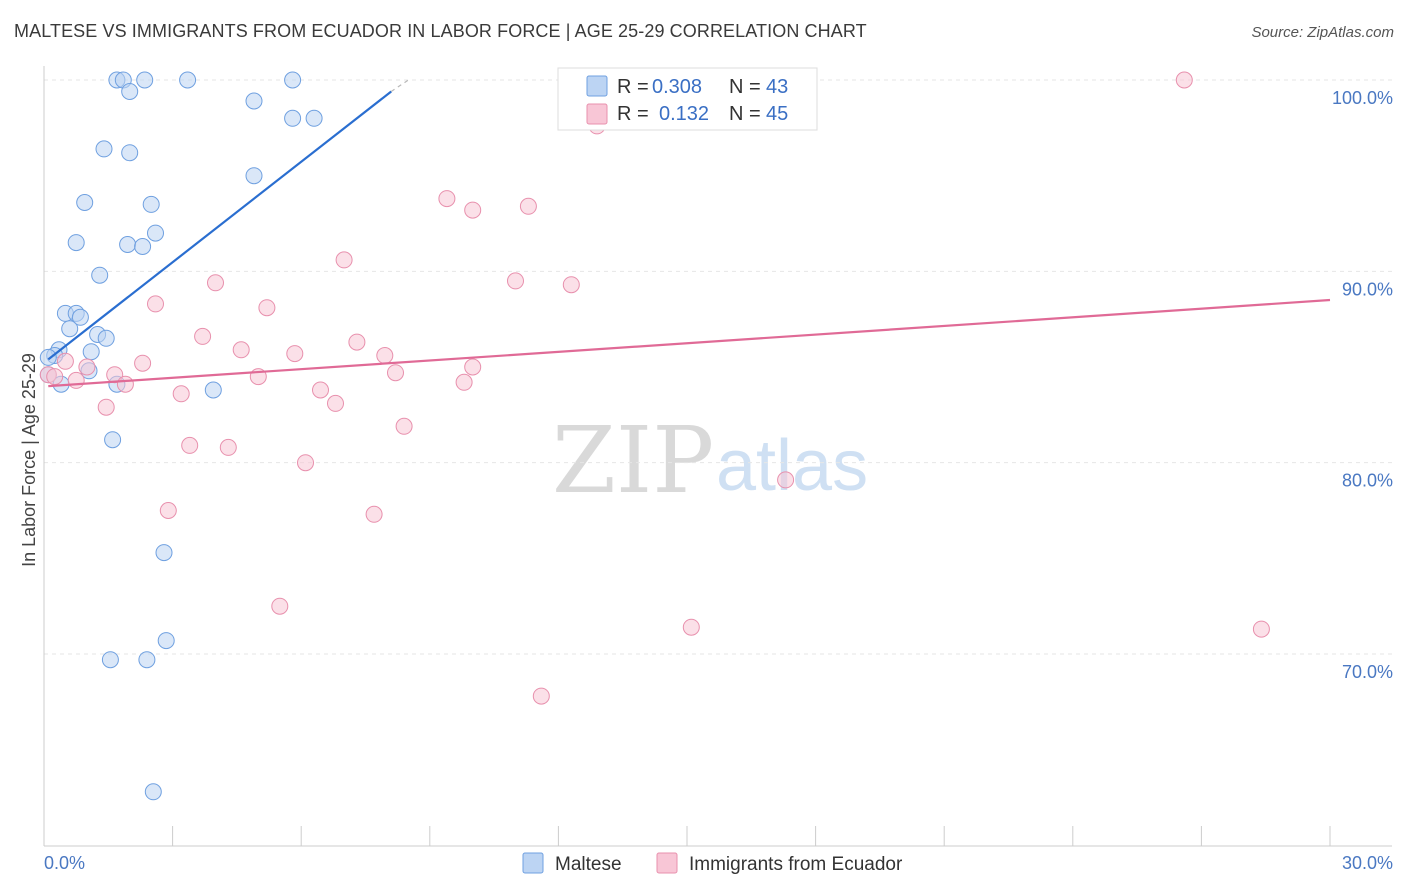  I want to click on bottom-legend-label-ecuador: Immigrants from Ecuador, so click(796, 864).